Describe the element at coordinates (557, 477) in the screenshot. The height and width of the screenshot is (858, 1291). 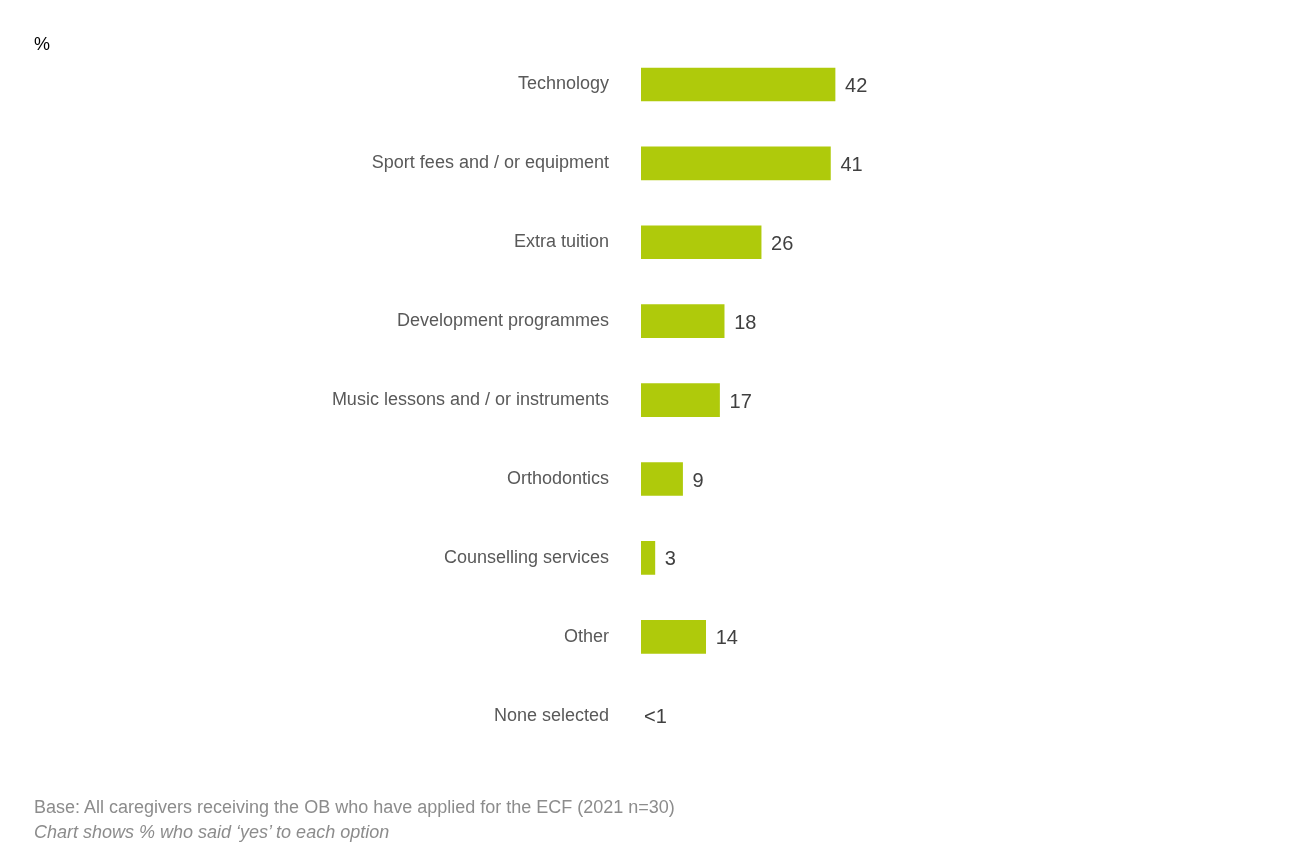
I see `y-tick-label: Orthodontics` at that location.